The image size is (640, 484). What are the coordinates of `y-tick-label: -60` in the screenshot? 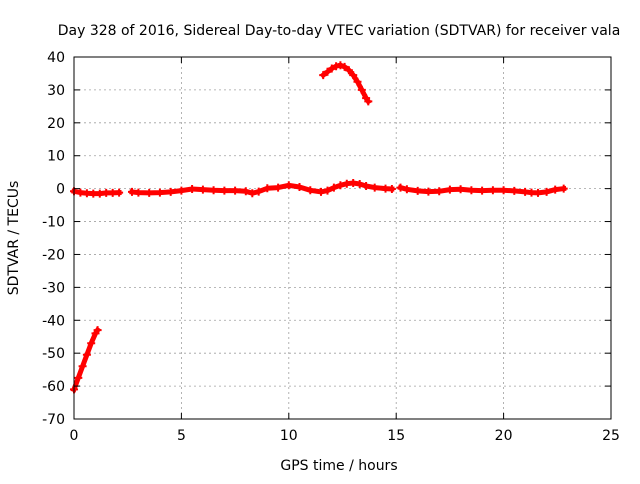 It's located at (53, 387).